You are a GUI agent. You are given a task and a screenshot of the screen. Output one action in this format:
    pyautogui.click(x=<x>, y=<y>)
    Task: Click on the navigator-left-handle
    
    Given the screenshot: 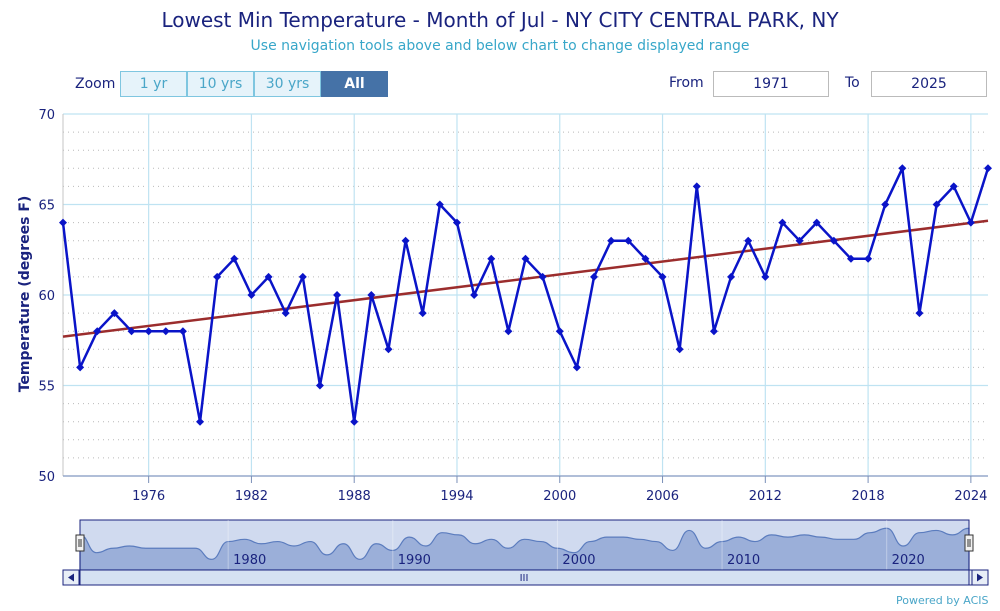 What is the action you would take?
    pyautogui.click(x=80, y=543)
    